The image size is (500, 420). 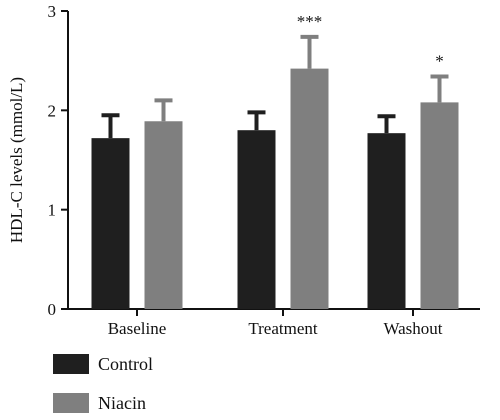 I want to click on x-axis: Baseline Treatment Washout, so click(x=274, y=323).